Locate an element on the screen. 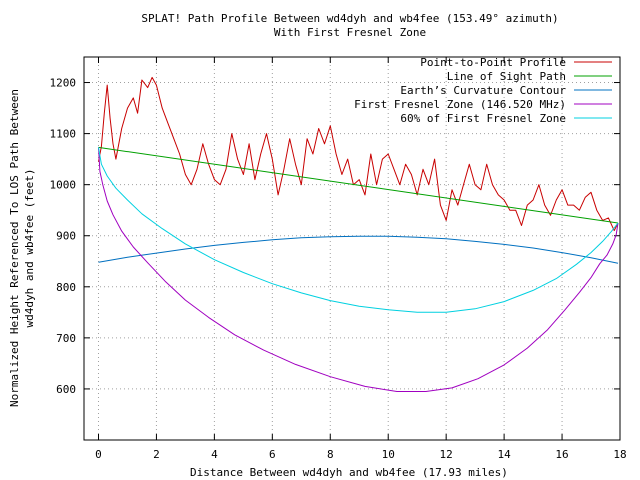  x-tick-label: 6 is located at coordinates (272, 454).